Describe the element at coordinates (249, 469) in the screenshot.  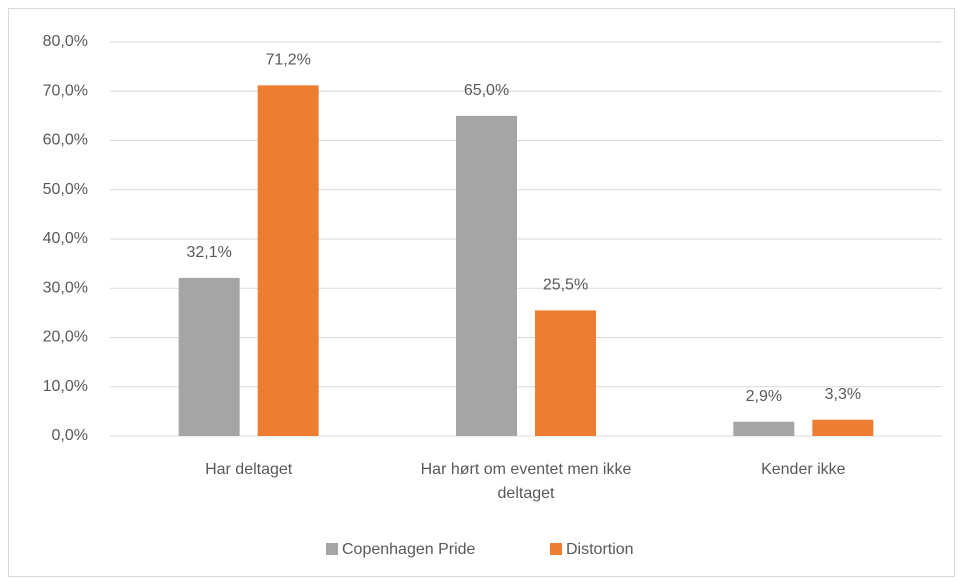
I see `x-tick-label: Har deltaget` at that location.